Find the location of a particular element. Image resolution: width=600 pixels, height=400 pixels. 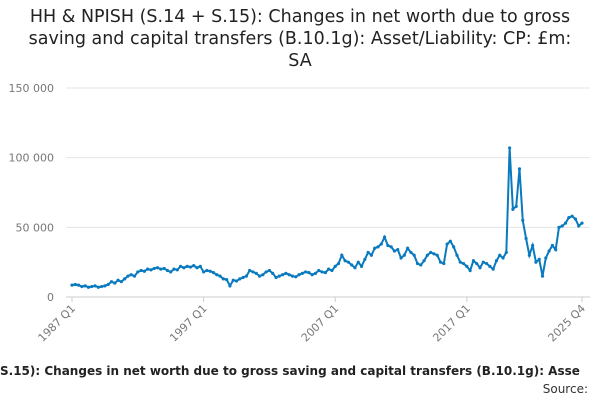

x-tick-label: 1997 Q1 is located at coordinates (188, 323).